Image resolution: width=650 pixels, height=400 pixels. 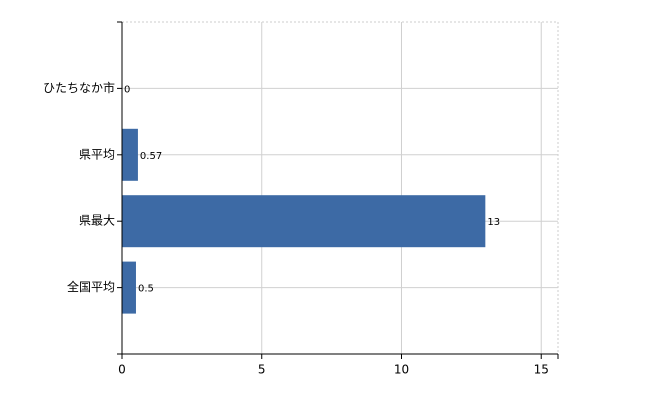 I want to click on value-label: 13, so click(x=493, y=222).